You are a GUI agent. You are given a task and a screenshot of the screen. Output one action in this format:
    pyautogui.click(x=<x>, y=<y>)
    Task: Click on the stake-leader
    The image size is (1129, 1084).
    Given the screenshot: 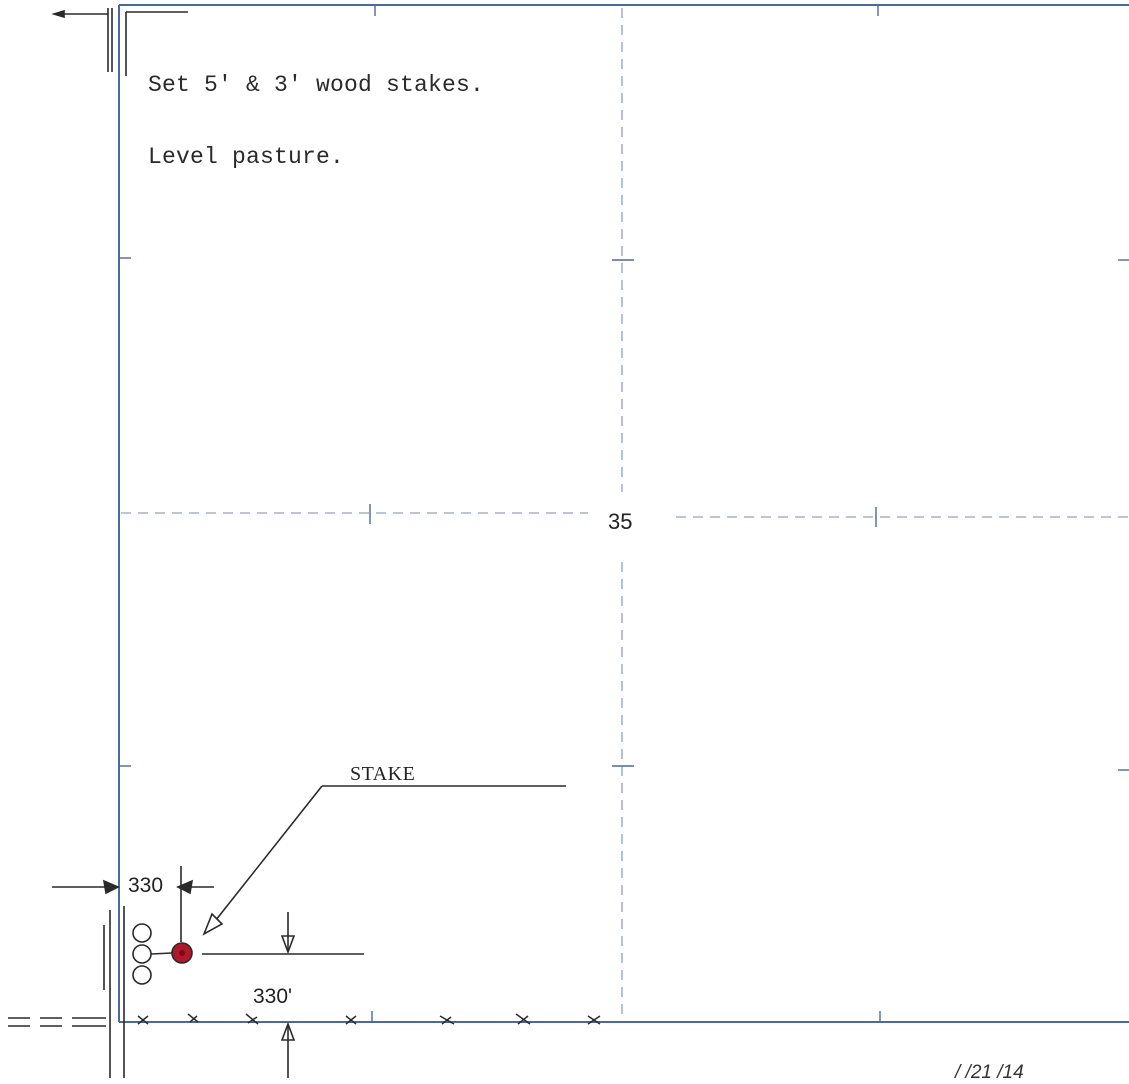 What is the action you would take?
    pyautogui.click(x=384, y=860)
    